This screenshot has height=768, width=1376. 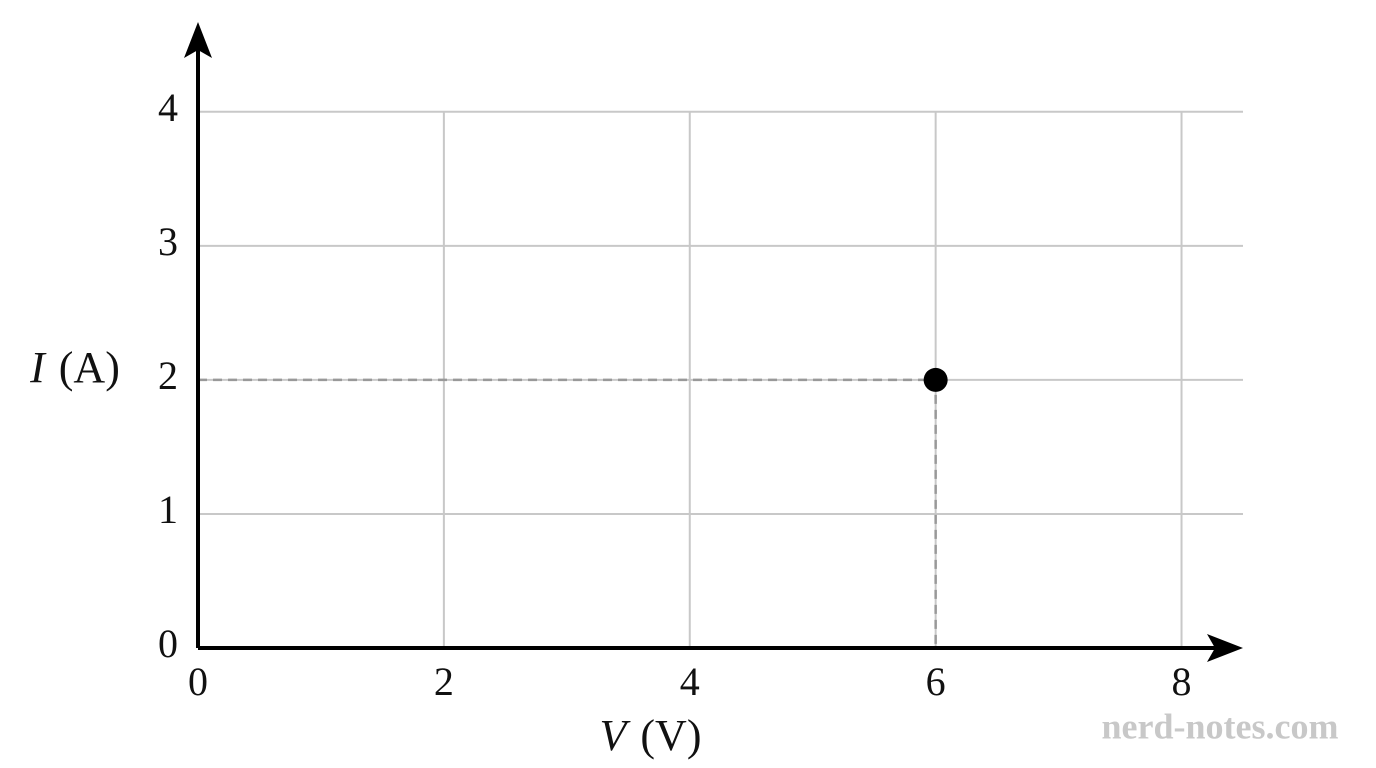 I want to click on watermark: nerd-notes.com, so click(x=1220, y=726).